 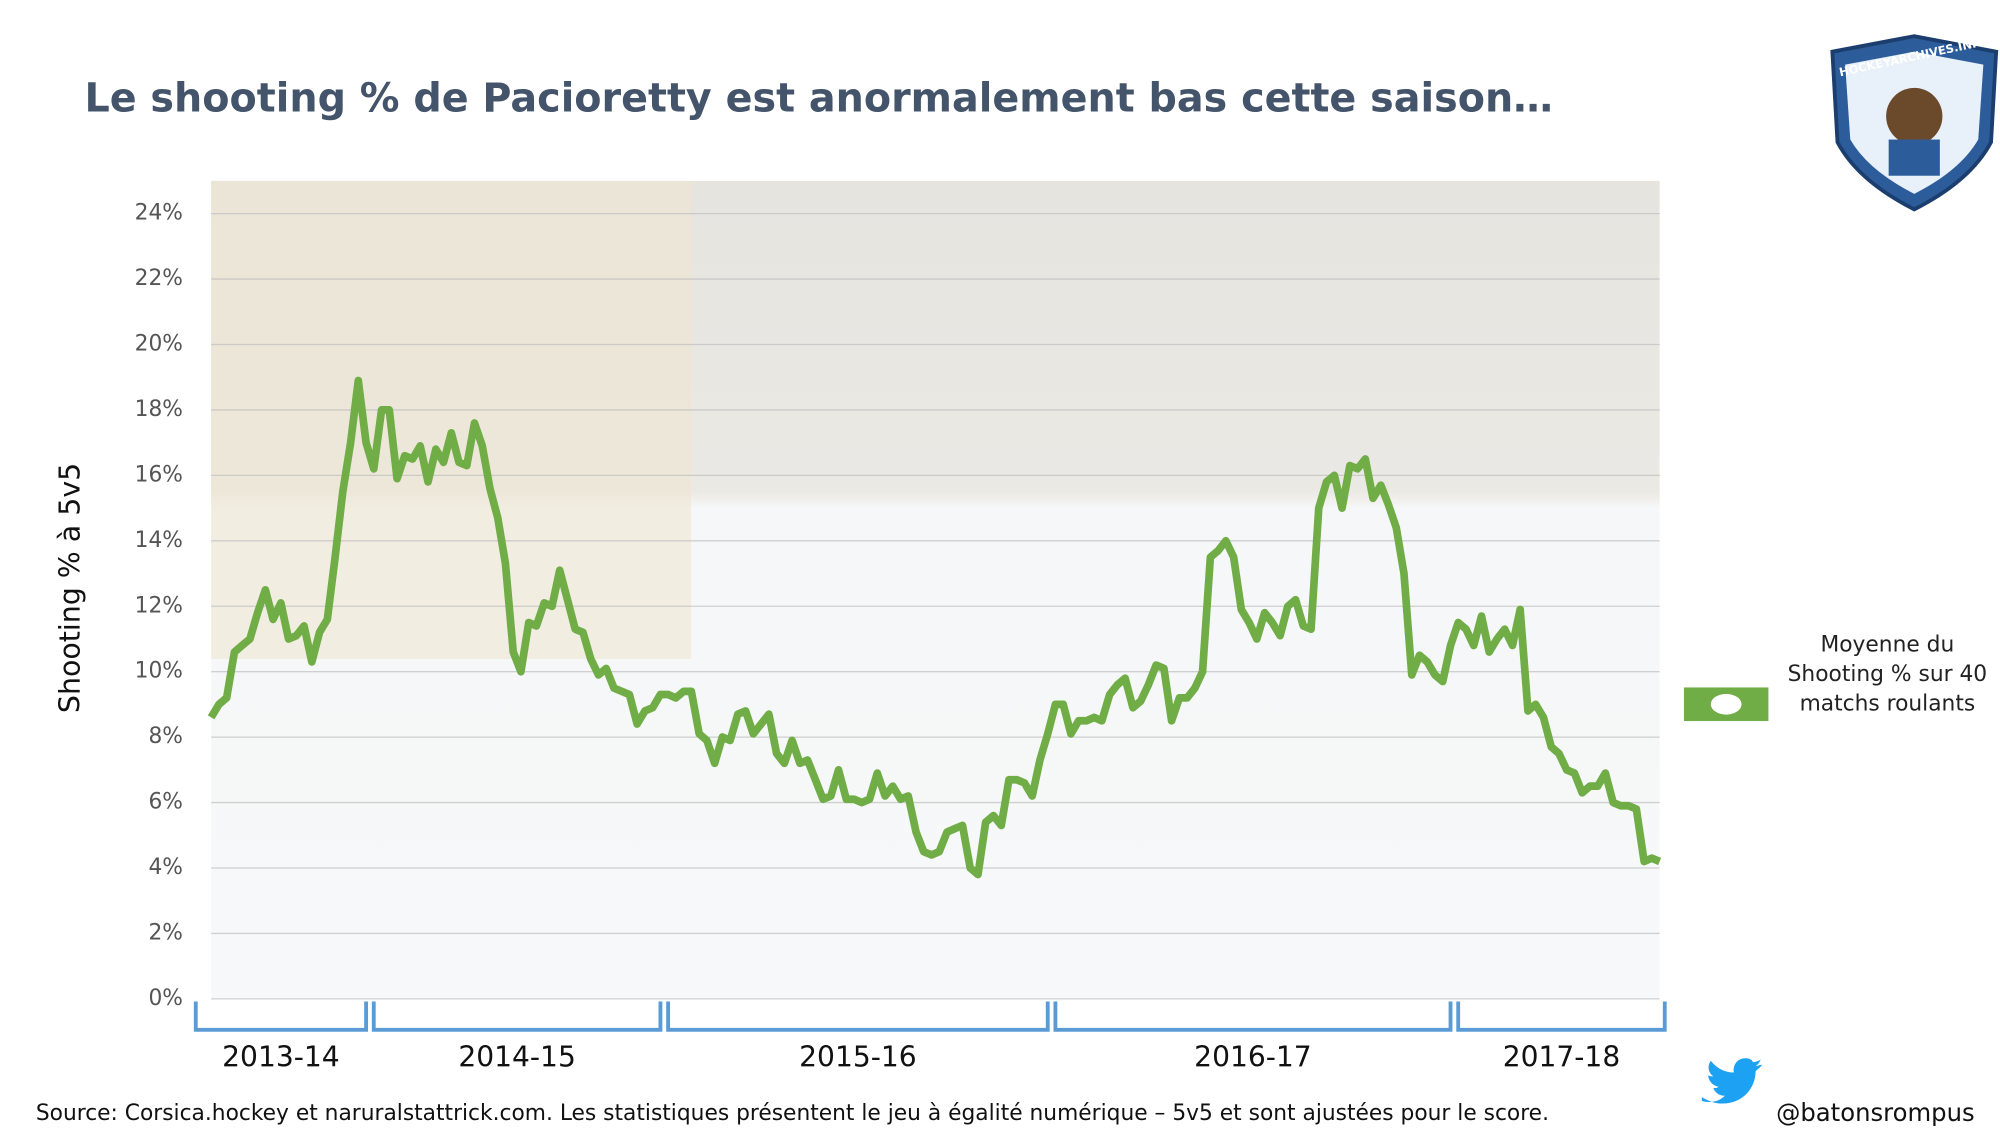 I want to click on logo-face, so click(x=1914, y=116).